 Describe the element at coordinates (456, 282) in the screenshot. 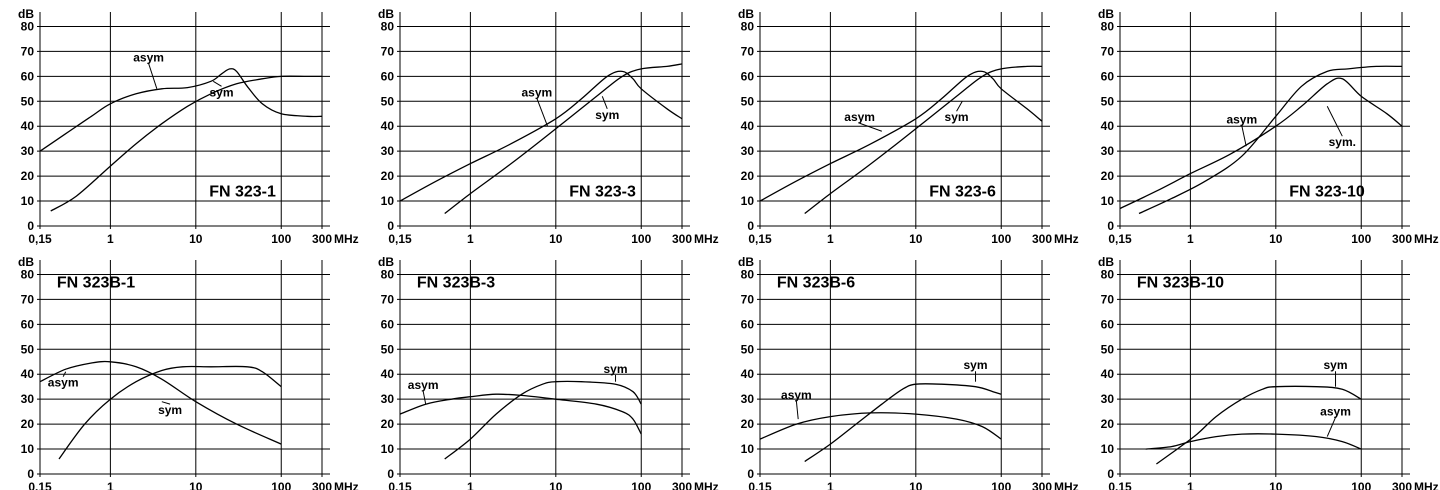

I see `chart-title: FN 323B-3` at that location.